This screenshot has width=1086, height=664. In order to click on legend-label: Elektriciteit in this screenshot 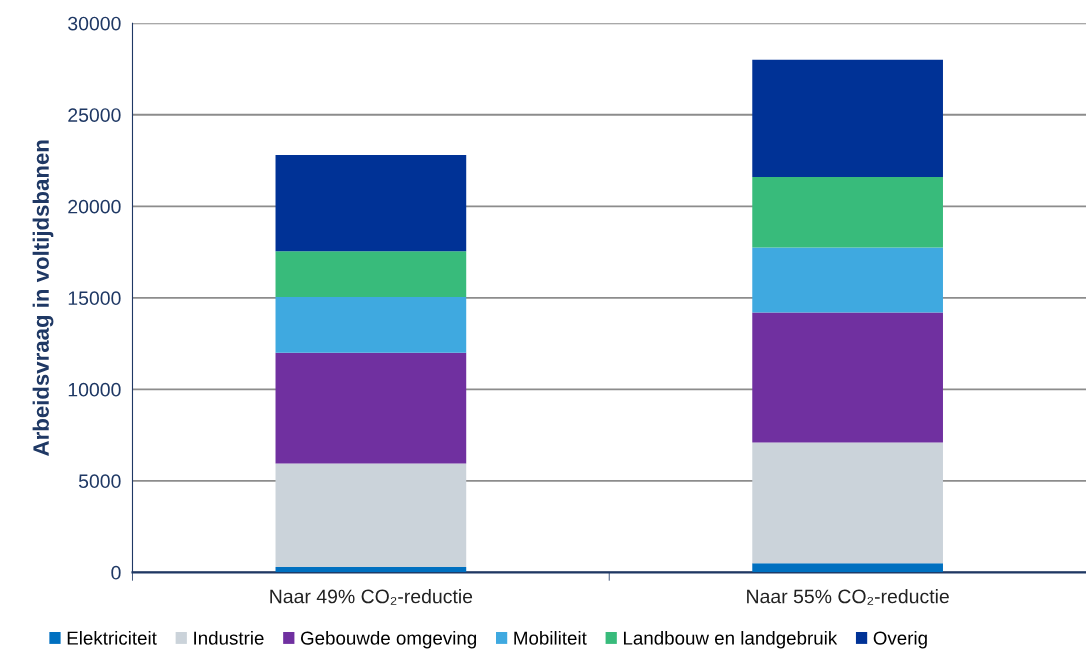, I will do `click(112, 637)`.